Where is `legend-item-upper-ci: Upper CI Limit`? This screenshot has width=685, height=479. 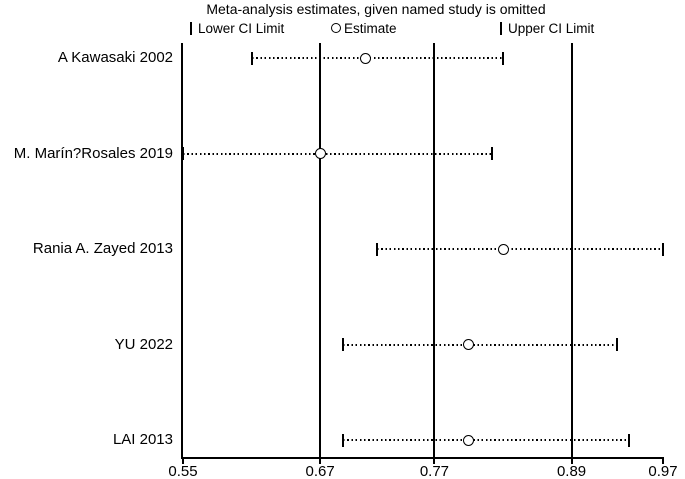 legend-item-upper-ci: Upper CI Limit is located at coordinates (547, 28).